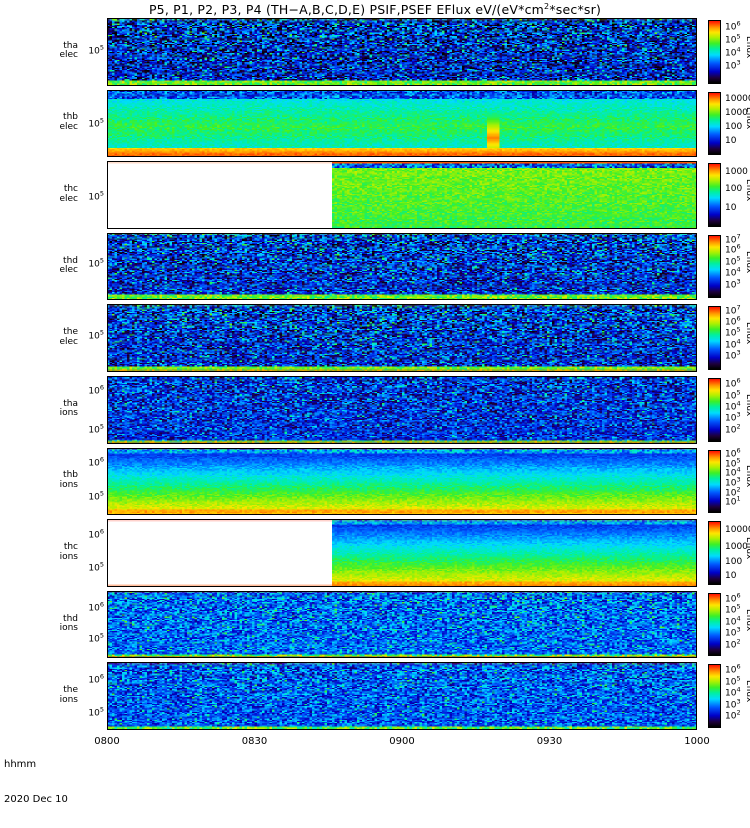  I want to click on spectrogram-tha-ions, so click(402, 410).